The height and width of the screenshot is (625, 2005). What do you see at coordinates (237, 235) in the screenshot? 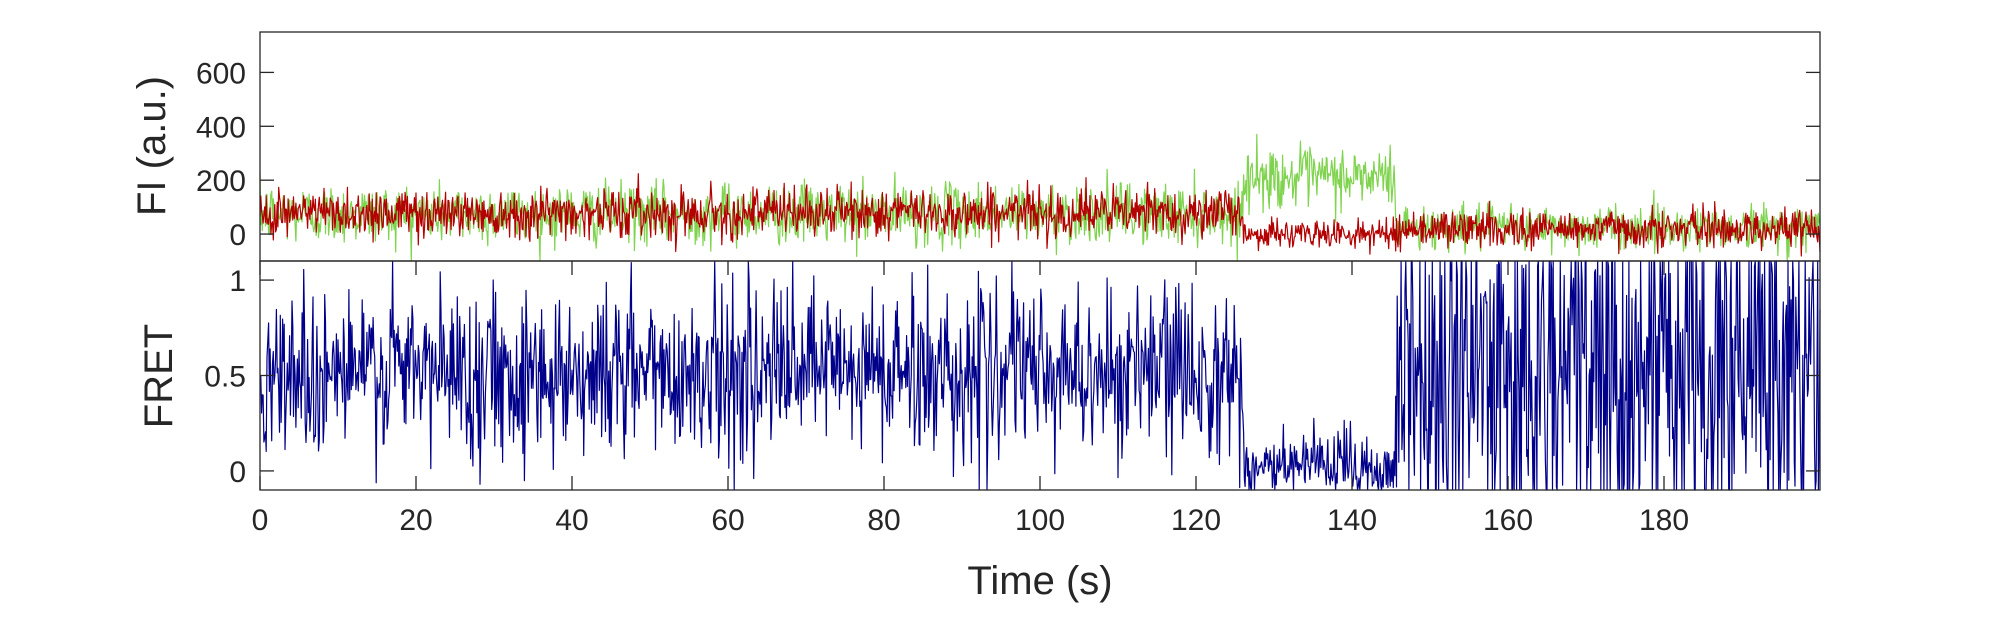
I see `fluorescence-y-tick-label: 0` at bounding box center [237, 235].